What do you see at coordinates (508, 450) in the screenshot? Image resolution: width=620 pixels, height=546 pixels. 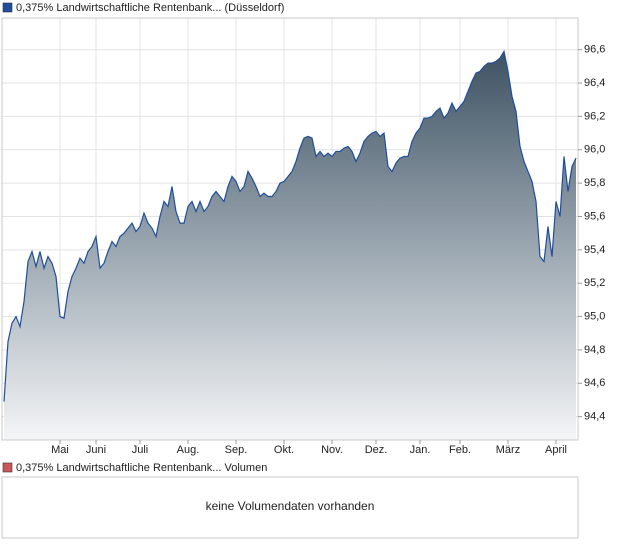 I see `x-tick-label: März` at bounding box center [508, 450].